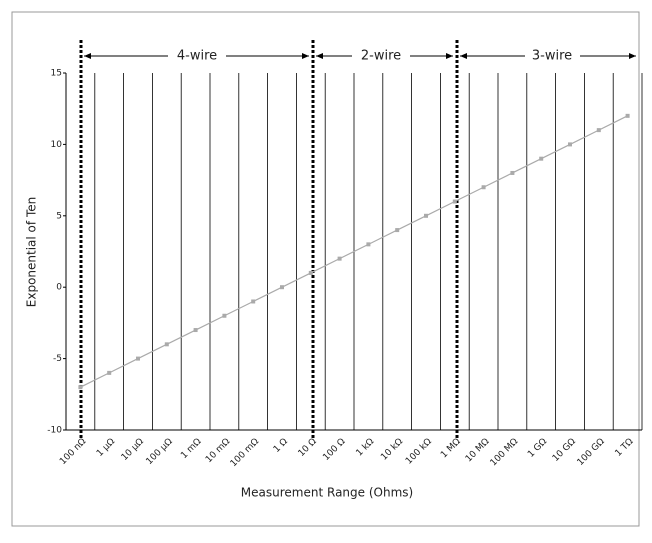  I want to click on arrows, so click(360, 56).